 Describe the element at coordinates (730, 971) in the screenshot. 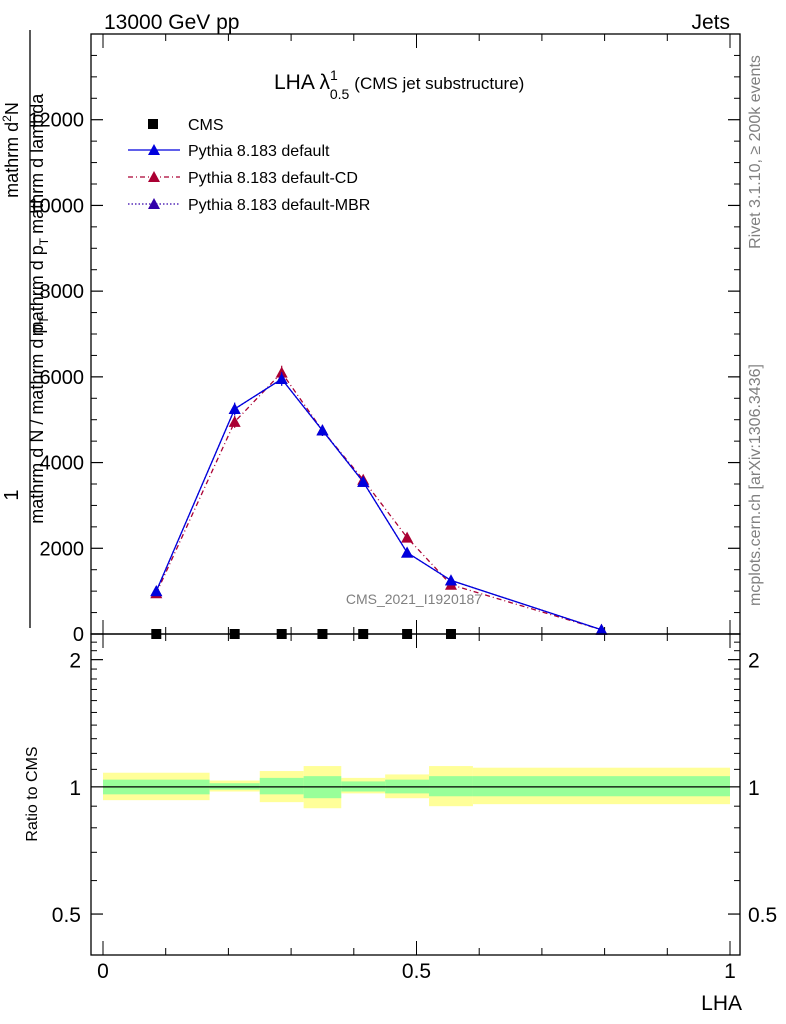

I see `ratio-xtick-label: 1` at that location.